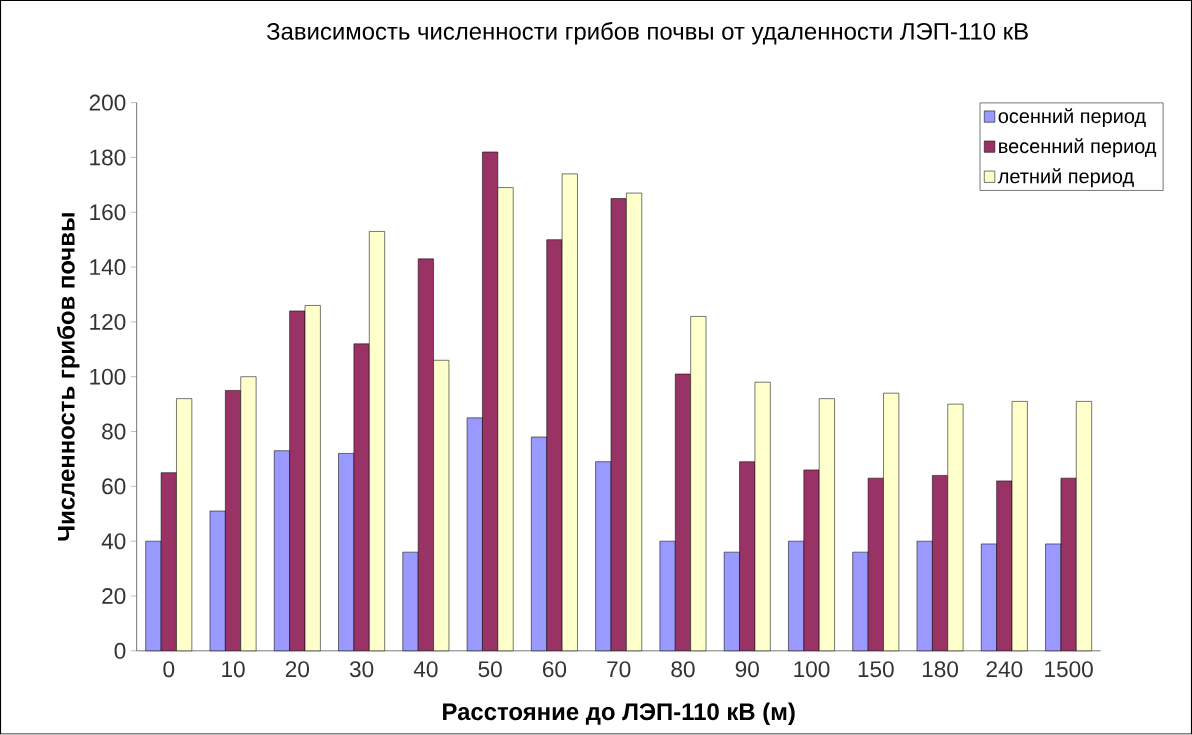 This screenshot has height=735, width=1192. I want to click on y-tick-label: 60, so click(114, 486).